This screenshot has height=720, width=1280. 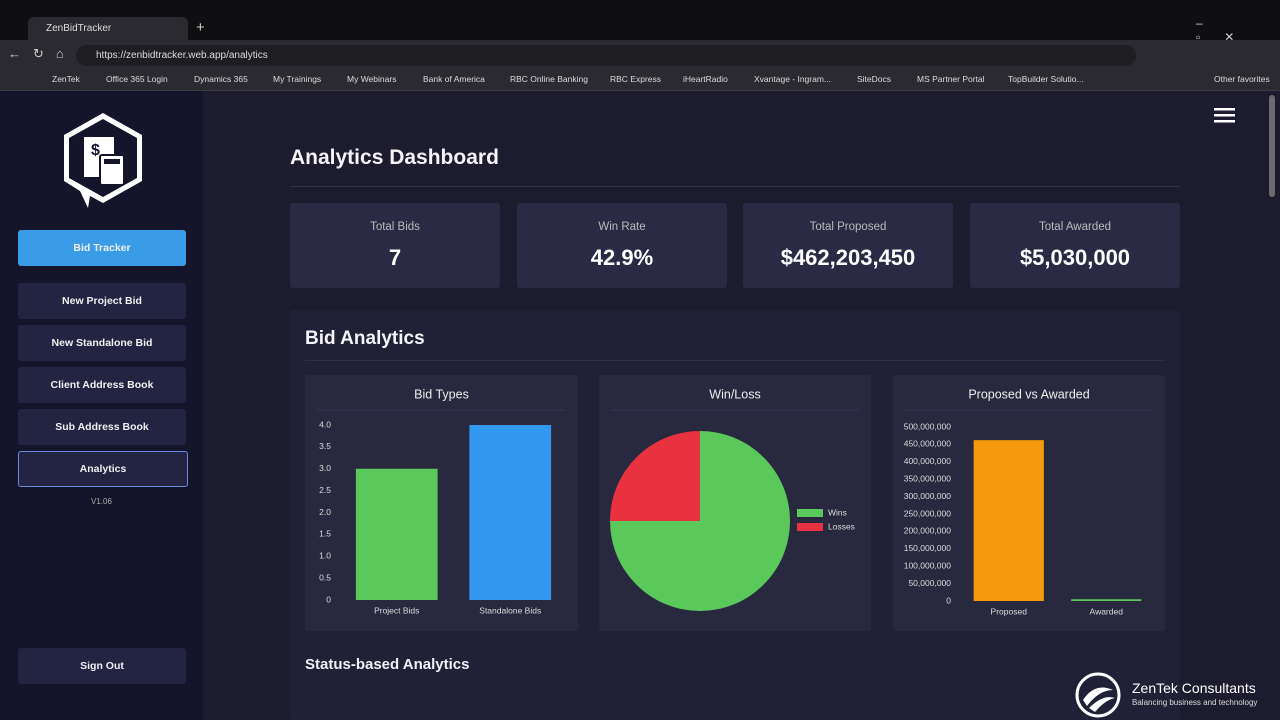 I want to click on bookmark: iHeartRadio, so click(x=705, y=79).